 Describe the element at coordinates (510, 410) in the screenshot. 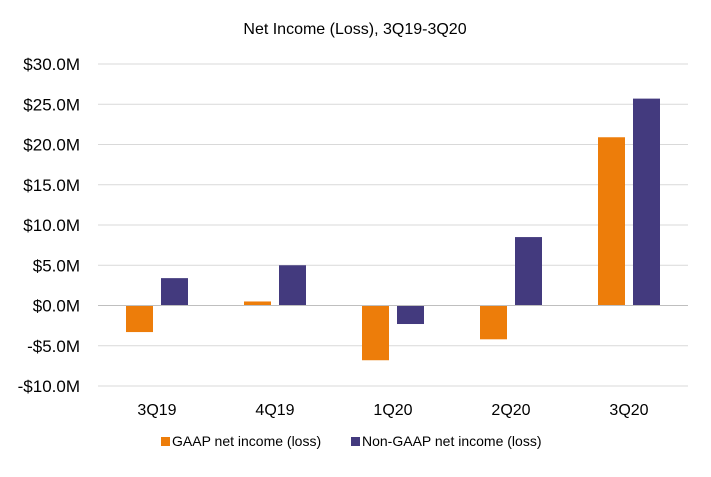

I see `x-category-label: 2Q20` at that location.